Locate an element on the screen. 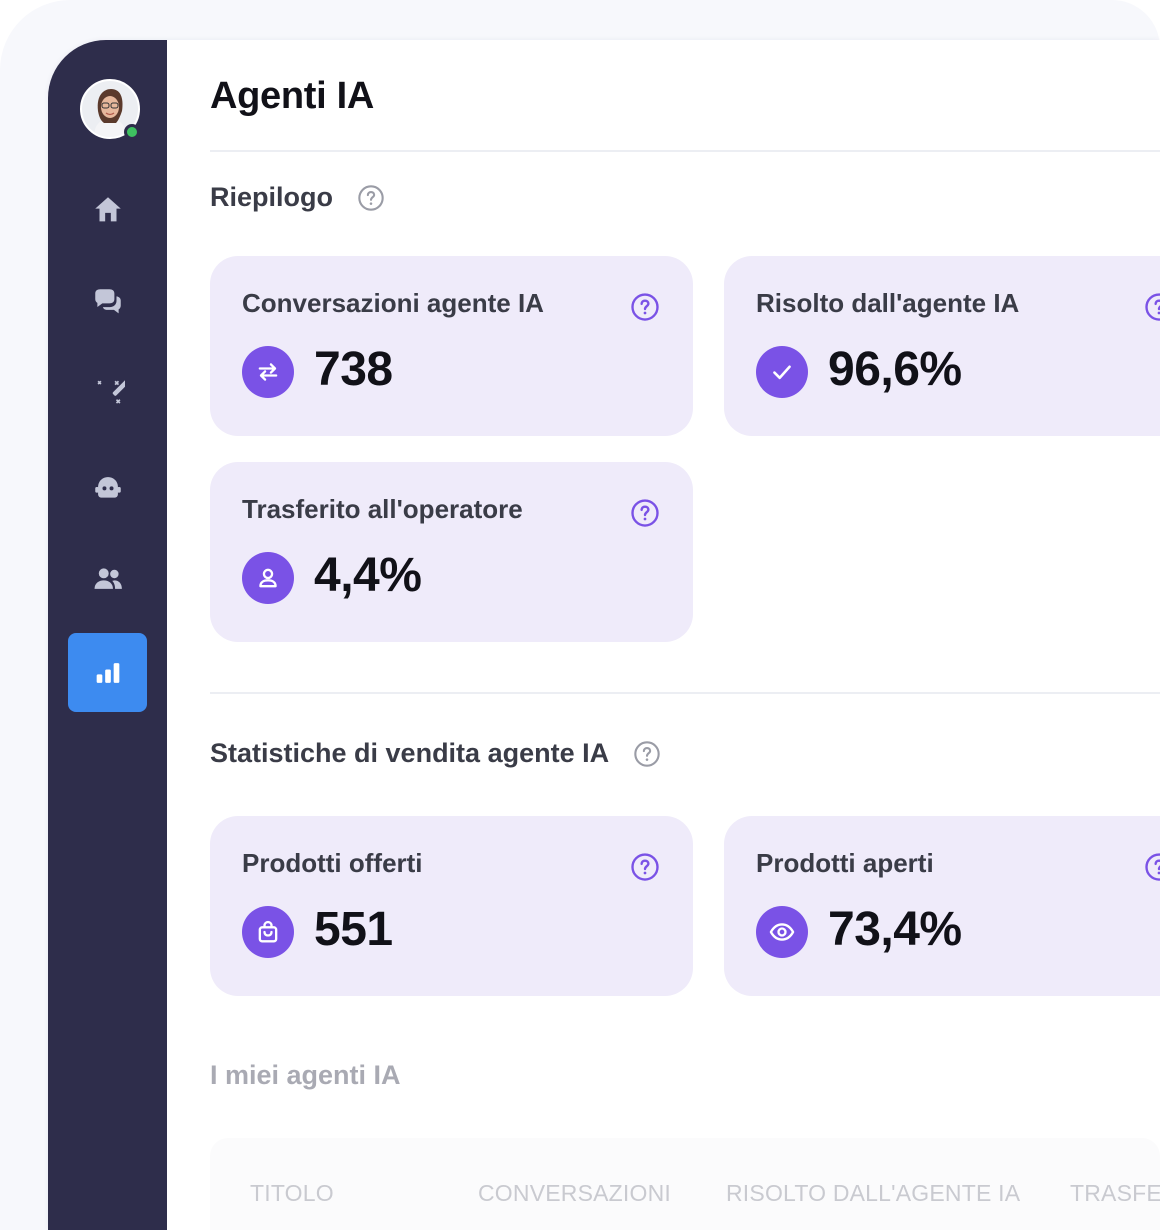 The width and height of the screenshot is (1160, 1230). home-icon is located at coordinates (107, 208).